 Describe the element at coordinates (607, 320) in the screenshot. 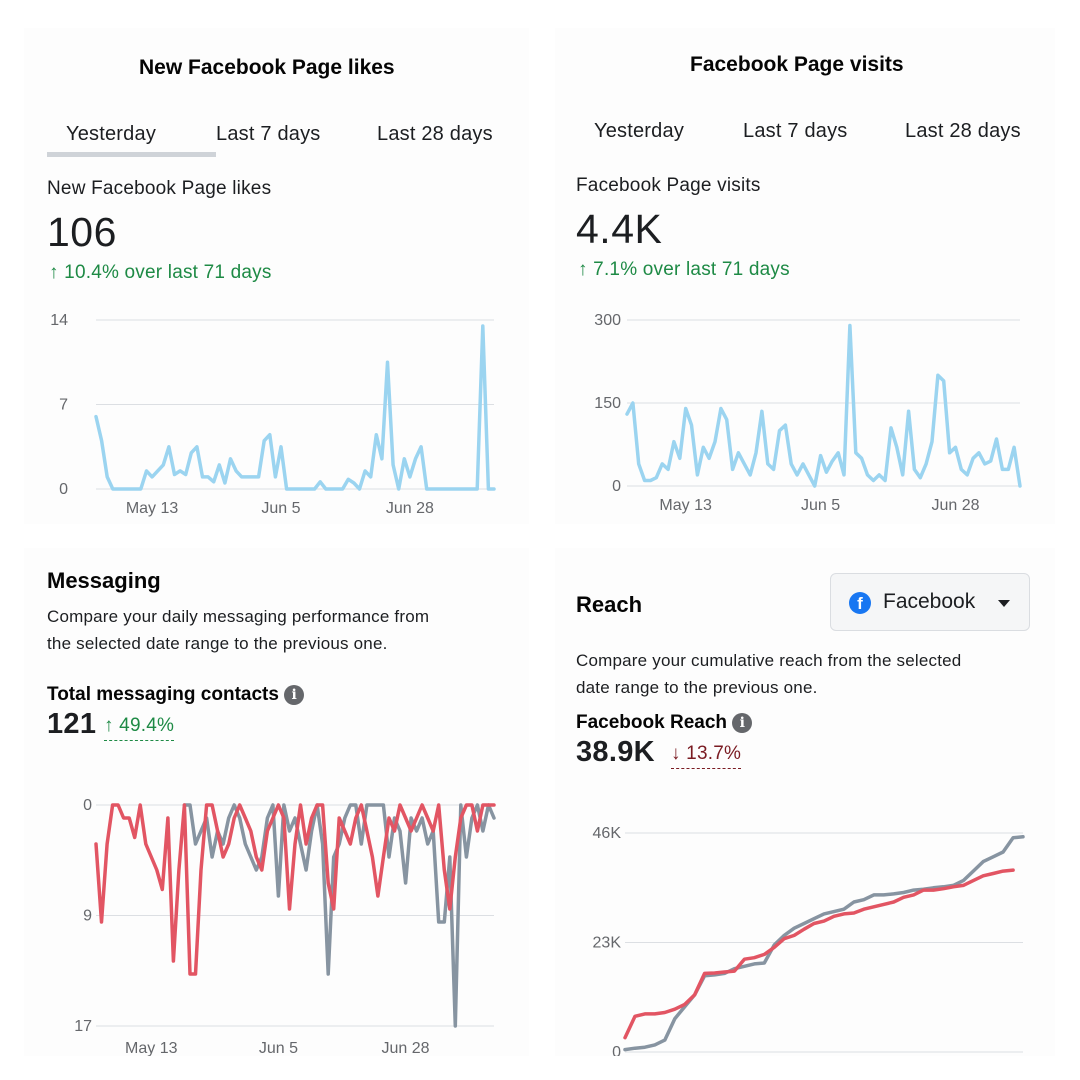

I see `y-tick-label: 300` at that location.